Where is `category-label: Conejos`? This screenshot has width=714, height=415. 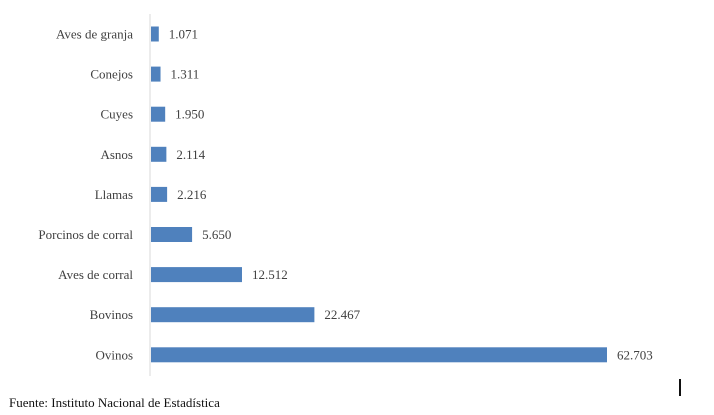
category-label: Conejos is located at coordinates (111, 74).